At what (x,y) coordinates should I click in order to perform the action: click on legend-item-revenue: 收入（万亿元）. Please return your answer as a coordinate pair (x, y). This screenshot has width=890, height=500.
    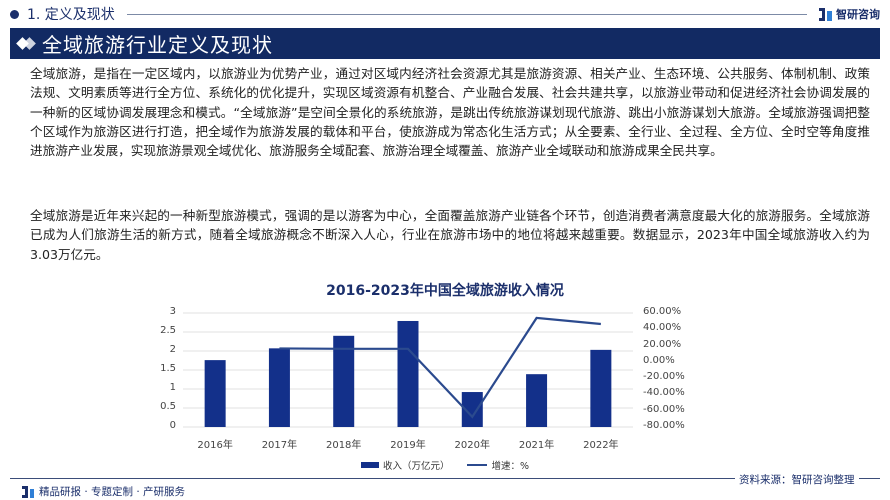
    Looking at the image, I should click on (405, 465).